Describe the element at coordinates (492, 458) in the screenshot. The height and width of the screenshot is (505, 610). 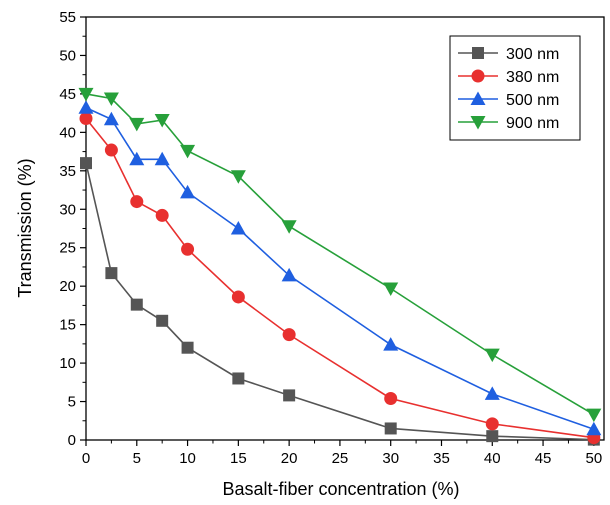
I see `x-tick-label: 40` at that location.